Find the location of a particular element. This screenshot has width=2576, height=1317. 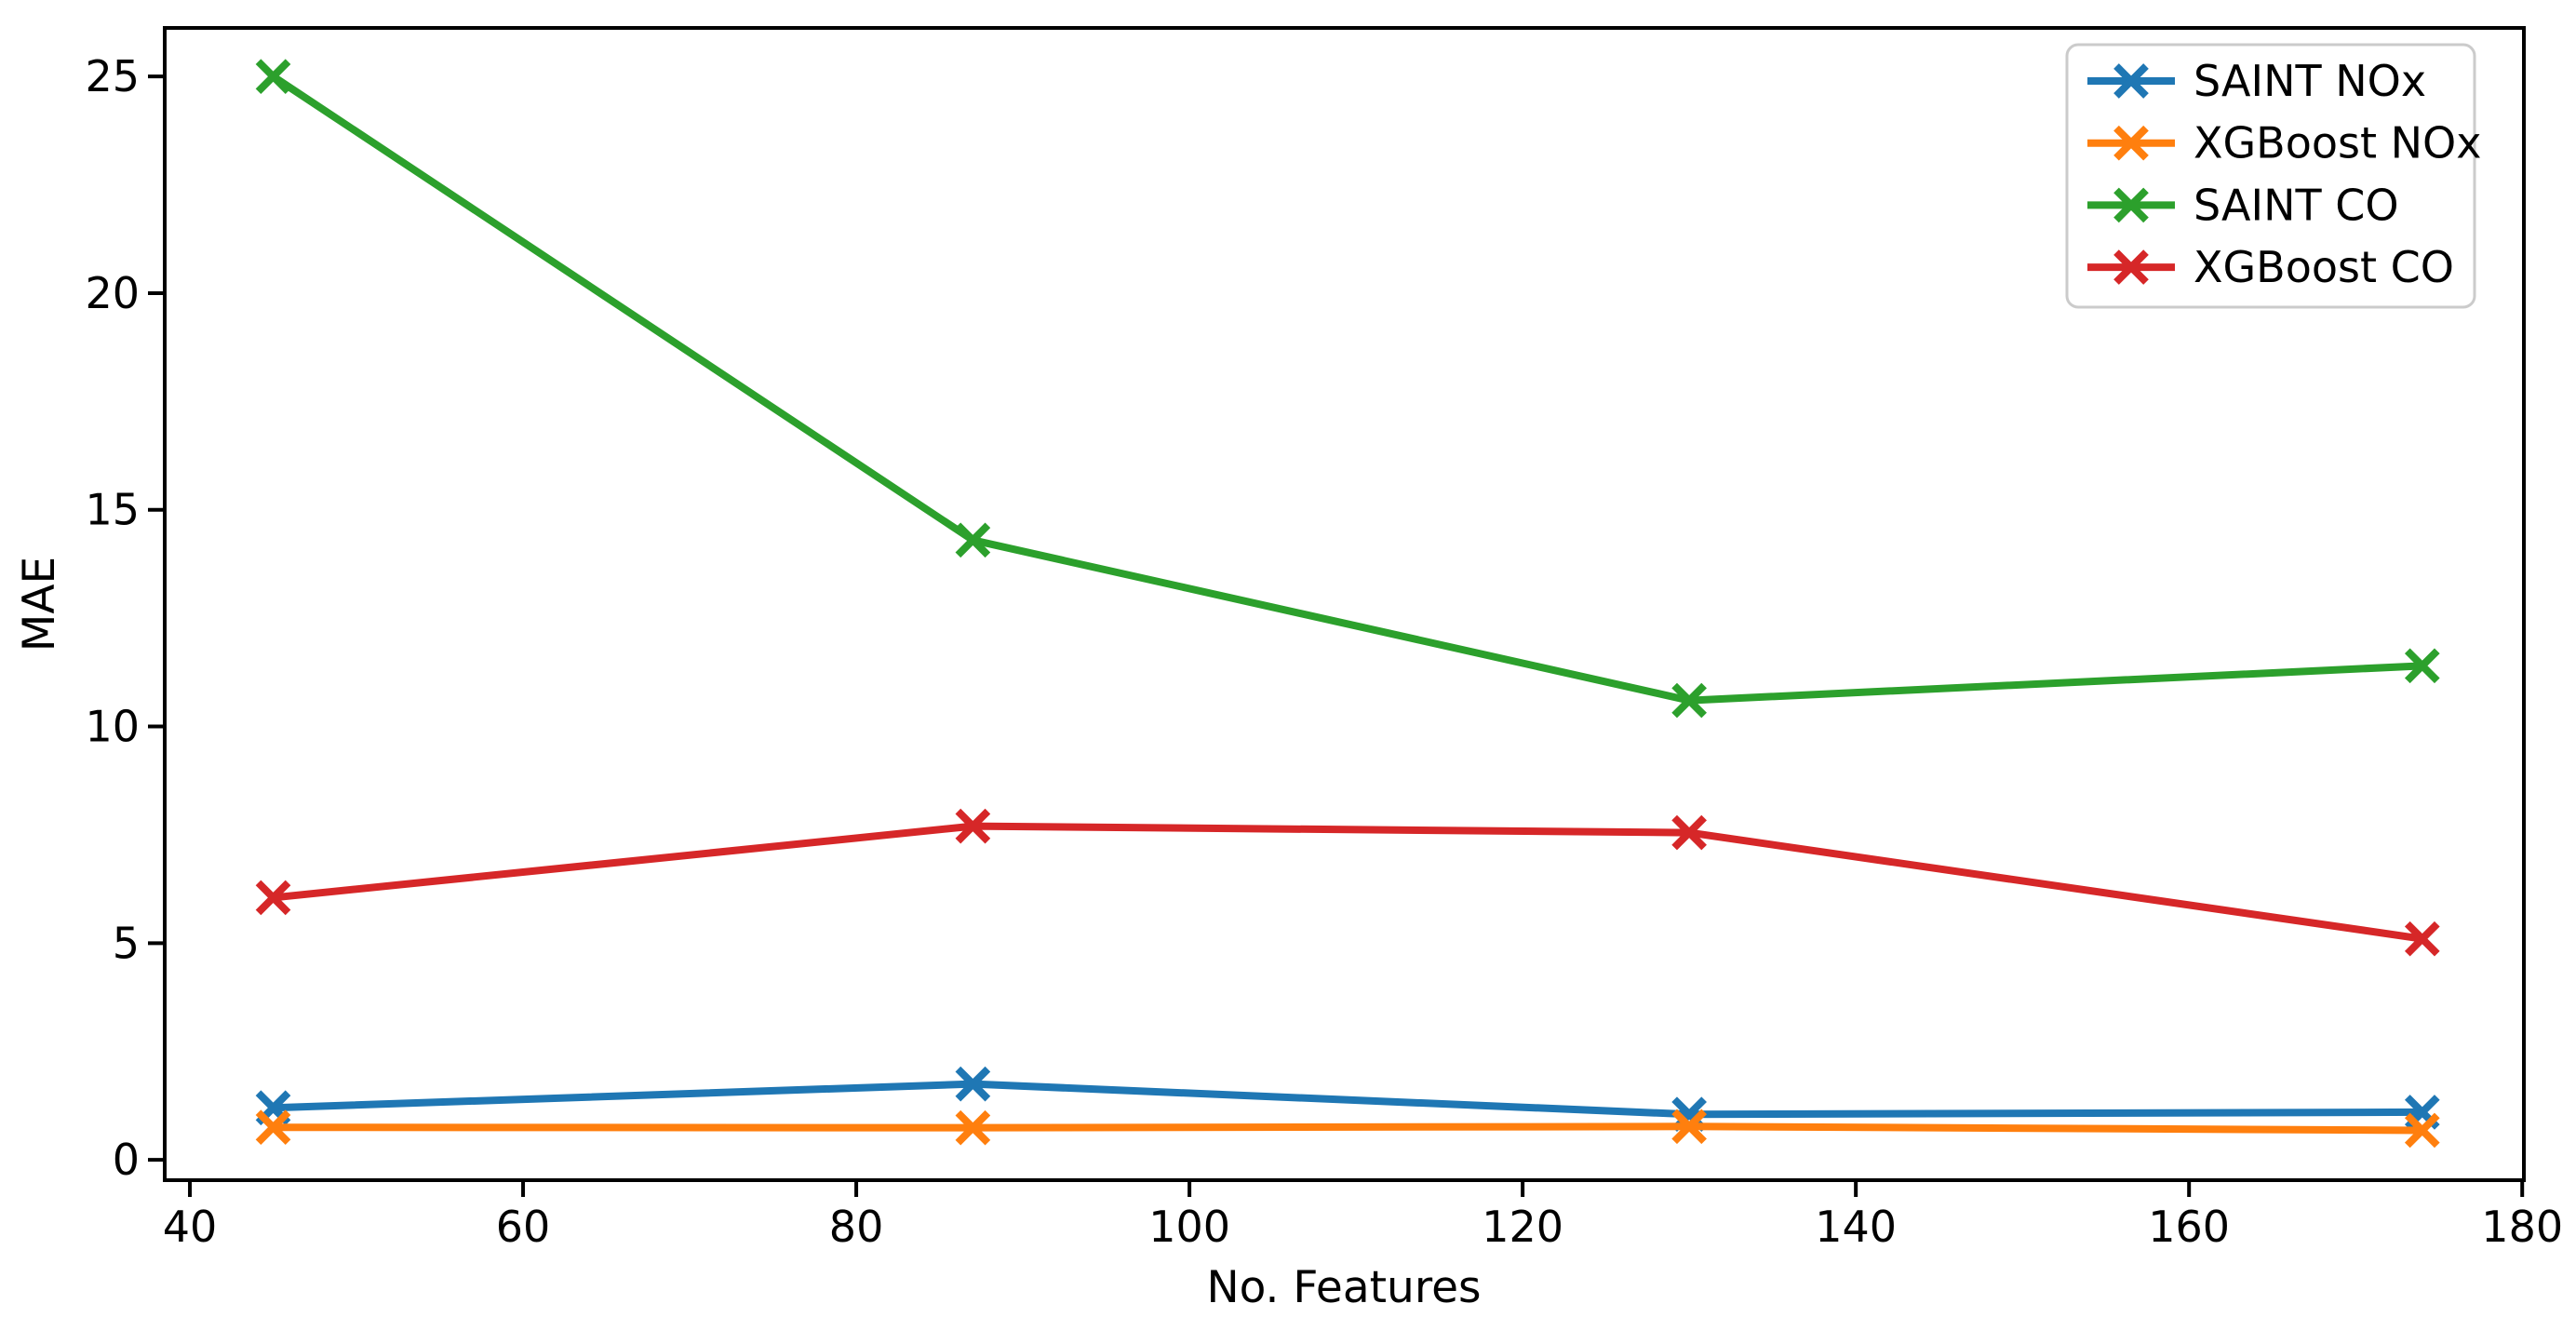

x-tick-label: 40 is located at coordinates (190, 1227).